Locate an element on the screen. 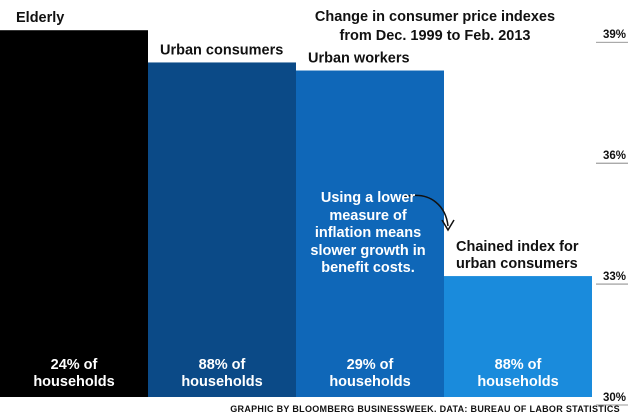 The width and height of the screenshot is (630, 420). y-tick-label: 39% is located at coordinates (614, 35).